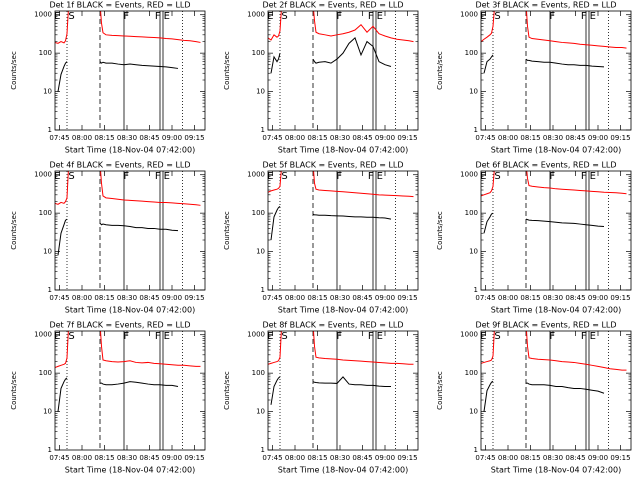 Image resolution: width=640 pixels, height=480 pixels. Describe the element at coordinates (119, 325) in the screenshot. I see `panel-title: Det 7f BLACK = Events, RED = LLD` at that location.